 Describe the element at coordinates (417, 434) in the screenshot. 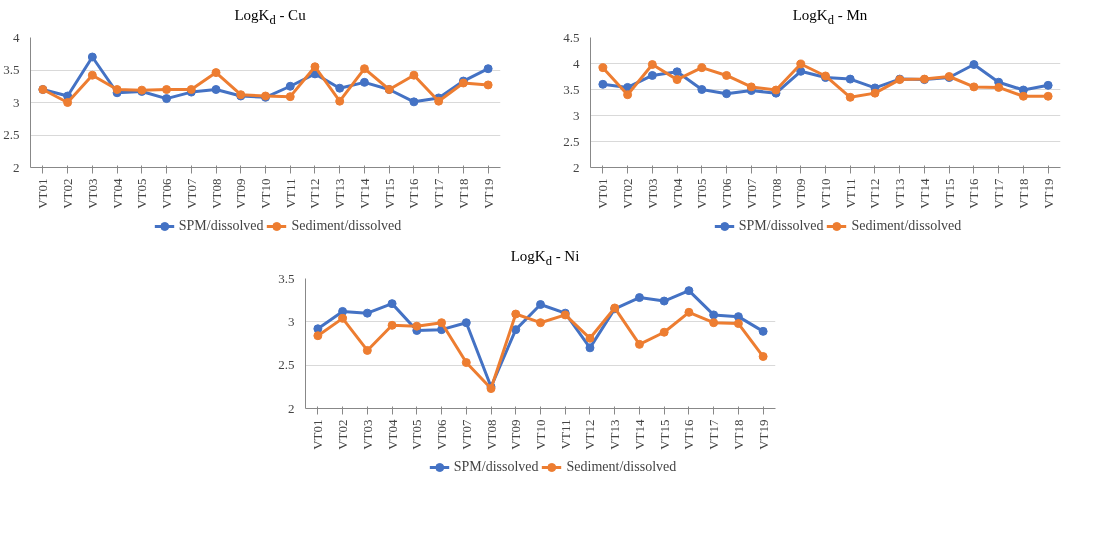

I see `x-tick-label: VT05` at that location.